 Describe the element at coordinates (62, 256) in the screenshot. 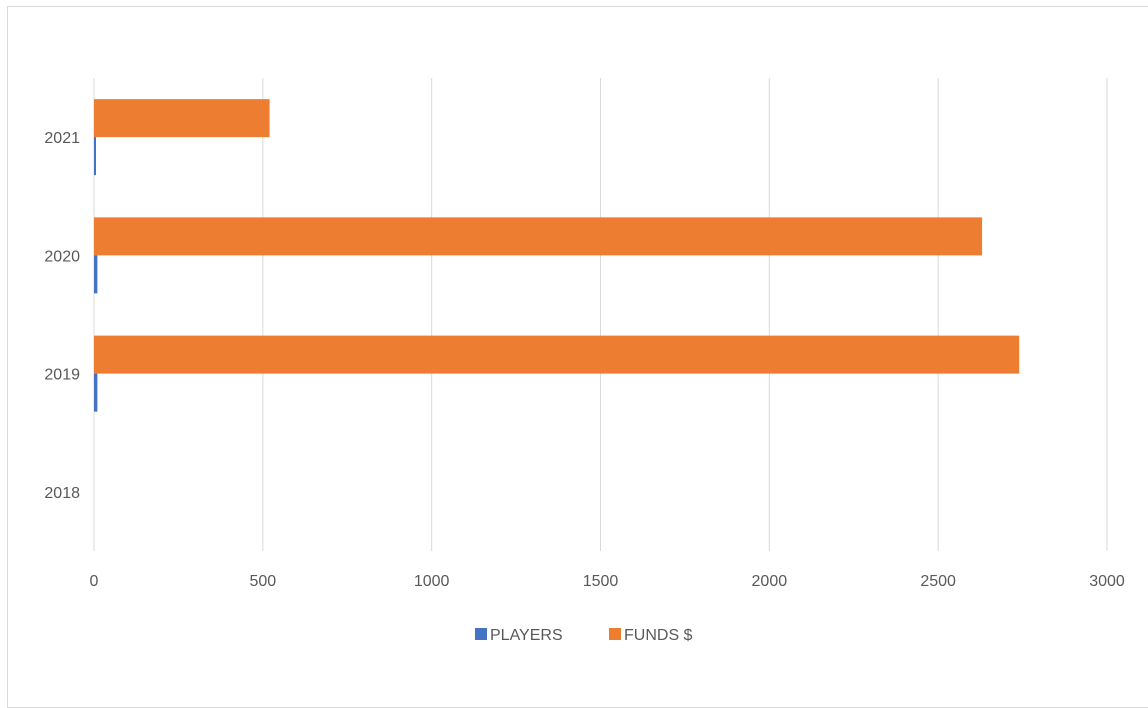

I see `y-tick-label: 2020` at that location.